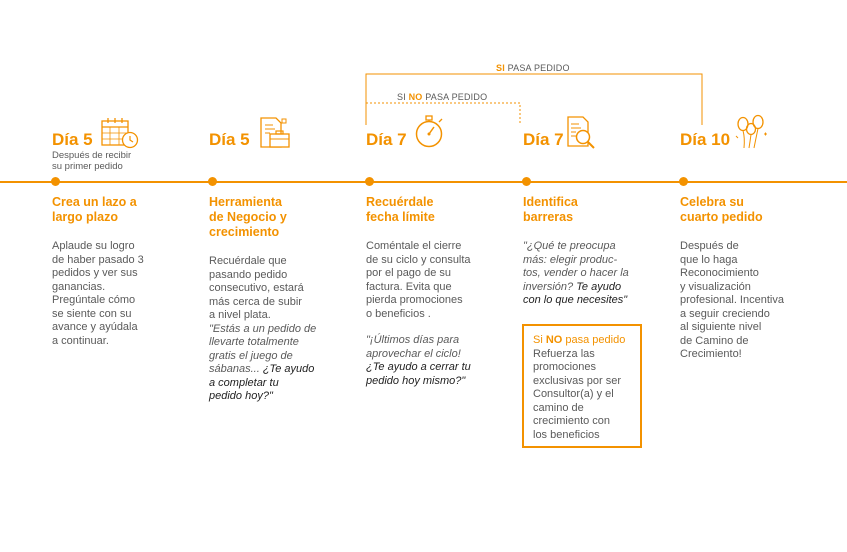 The width and height of the screenshot is (847, 552). I want to click on box-heading-rest: pasa pedido, so click(594, 340).